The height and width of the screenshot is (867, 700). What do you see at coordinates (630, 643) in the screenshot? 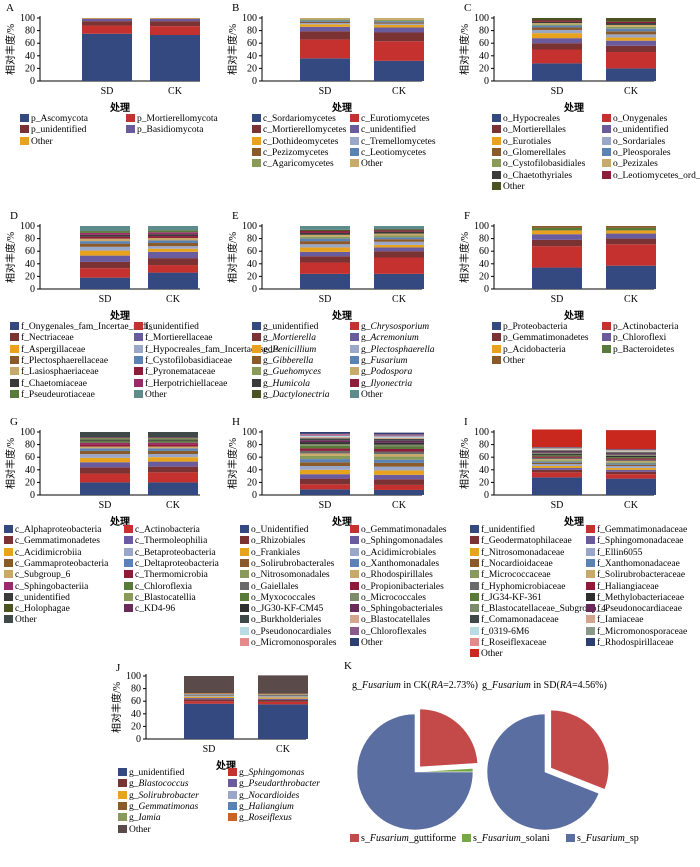
I see `legend-item: f_Rhodospirillaceae` at bounding box center [630, 643].